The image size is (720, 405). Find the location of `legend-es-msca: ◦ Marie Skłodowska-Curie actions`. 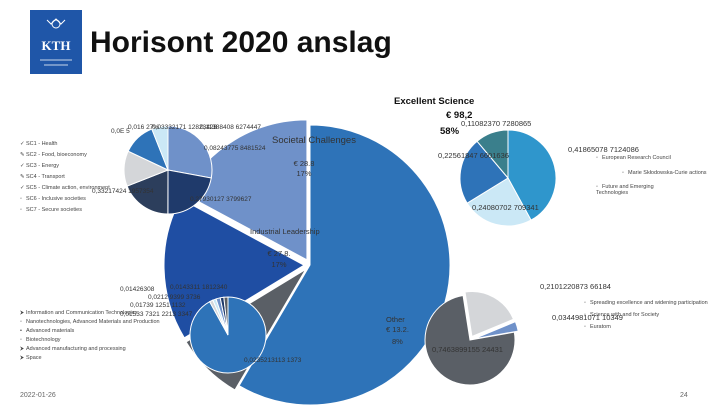

legend-es-msca: ◦ Marie Skłodowska-Curie actions is located at coordinates (664, 173).